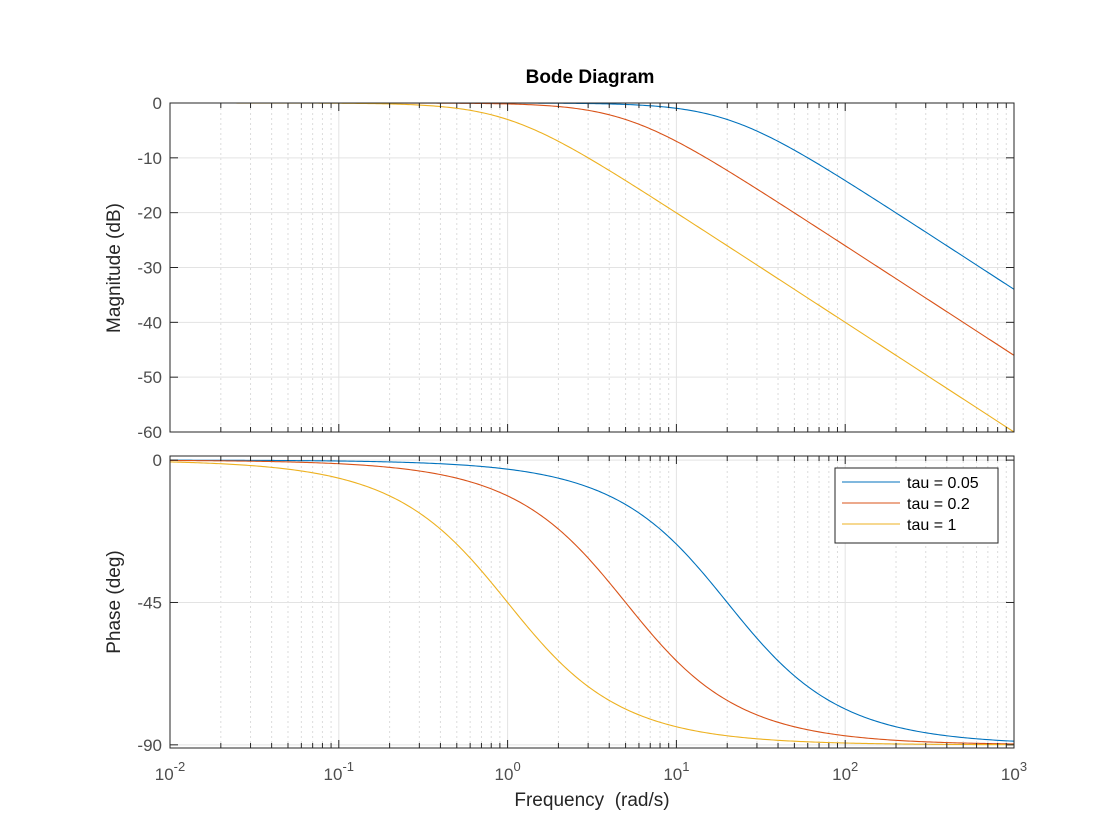  I want to click on x-tick-exponent: 0, so click(516, 766).